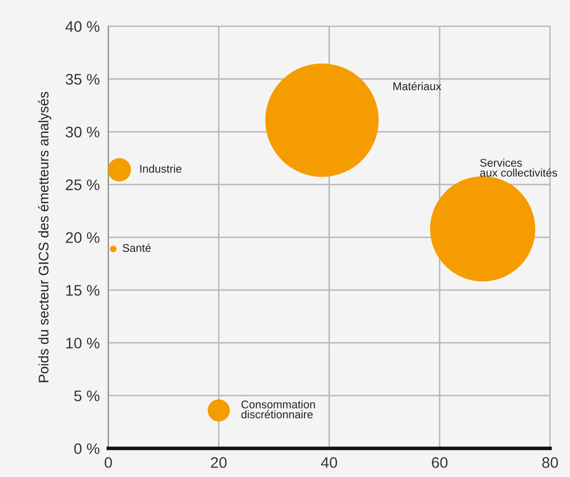 The height and width of the screenshot is (477, 570). What do you see at coordinates (45, 237) in the screenshot?
I see `y-axis-title: Poids du secteur GICS des émetteurs analysés` at bounding box center [45, 237].